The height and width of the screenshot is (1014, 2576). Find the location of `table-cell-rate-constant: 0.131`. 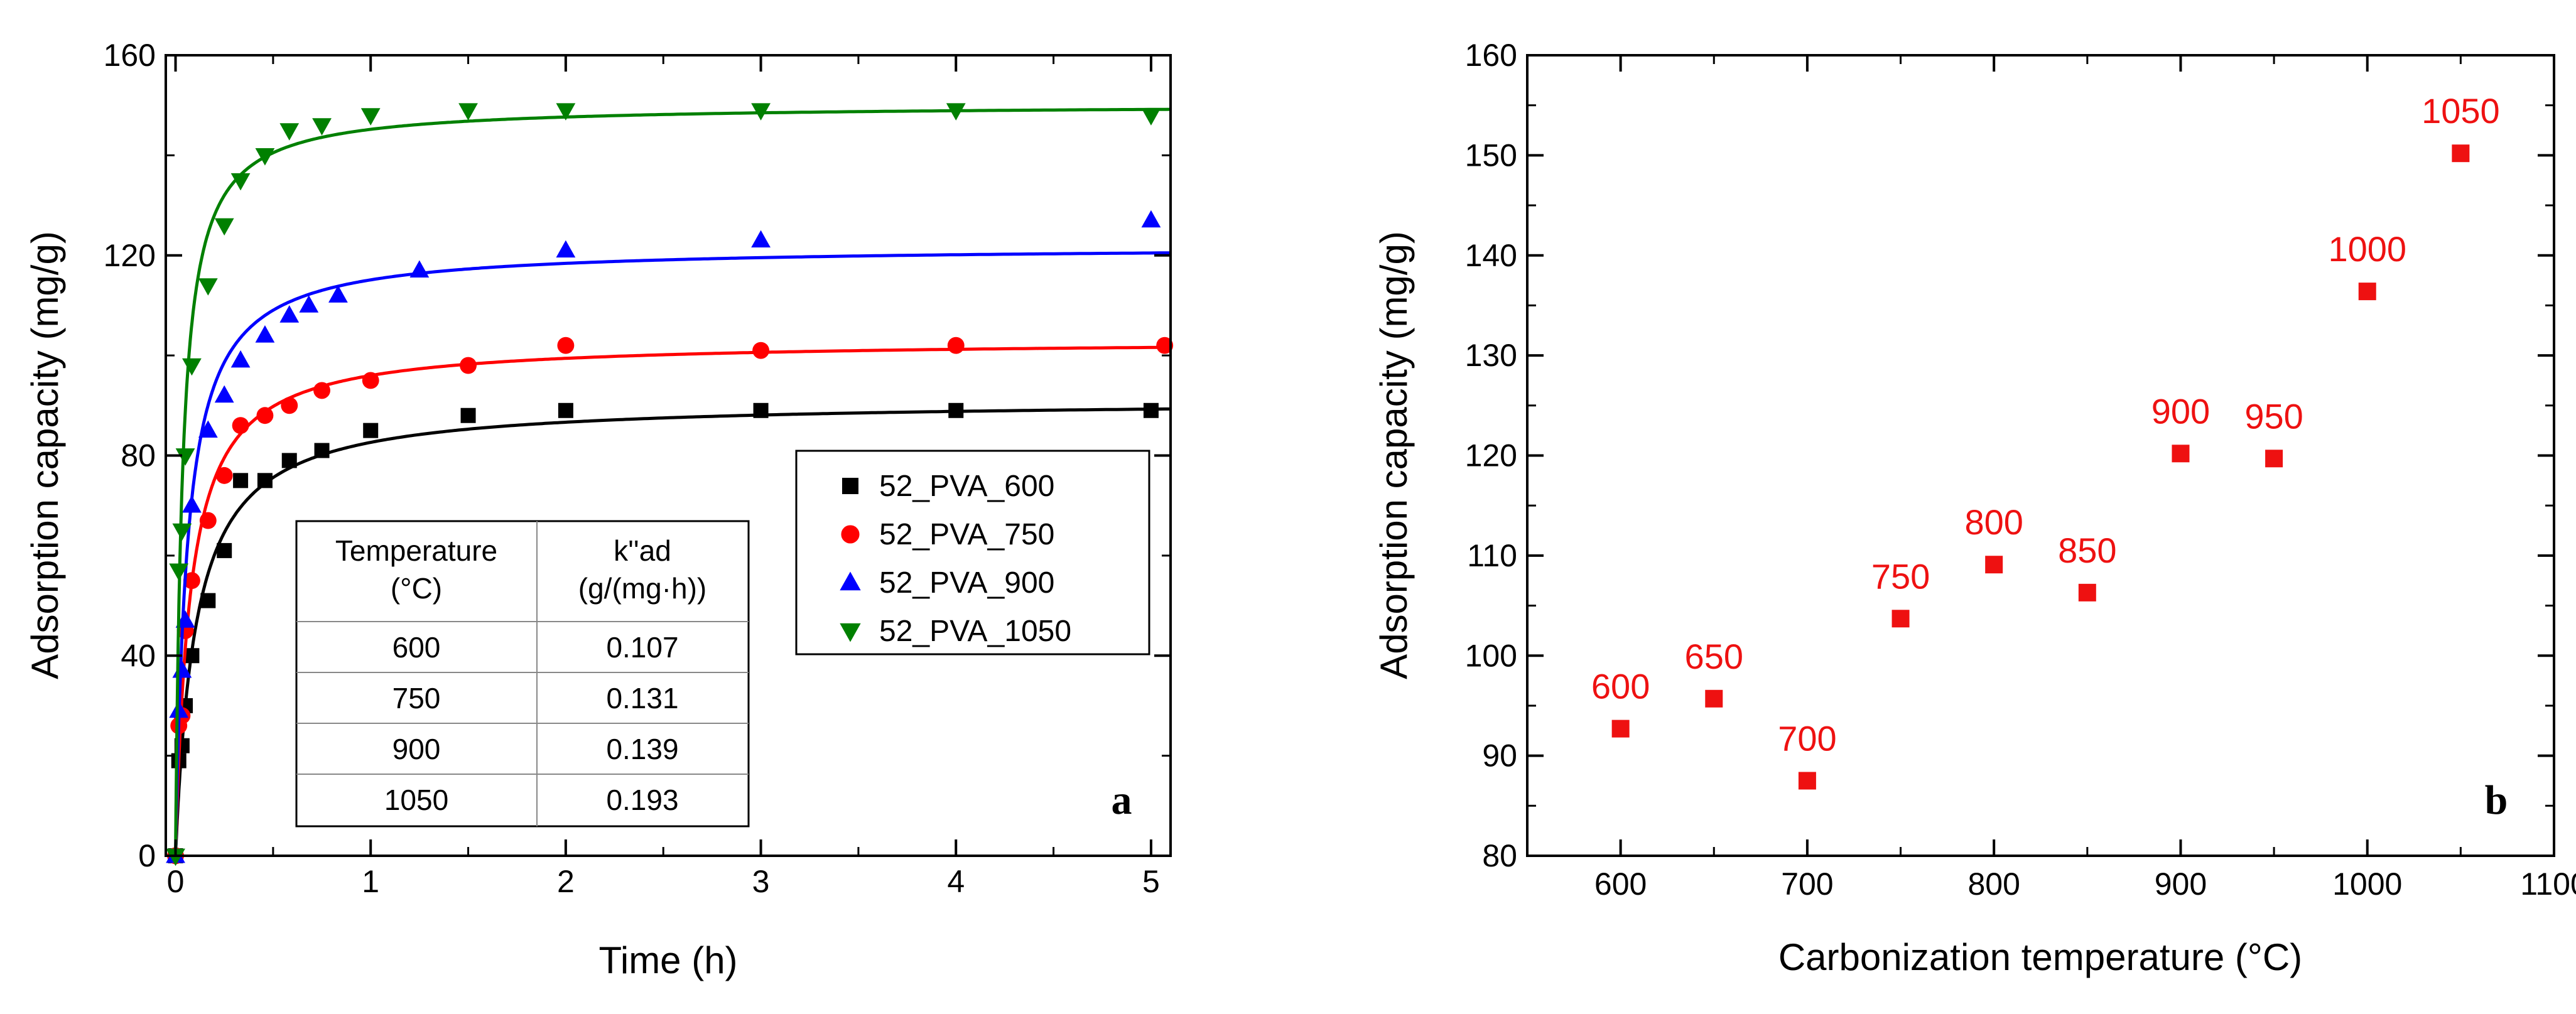

table-cell-rate-constant: 0.131 is located at coordinates (642, 698).